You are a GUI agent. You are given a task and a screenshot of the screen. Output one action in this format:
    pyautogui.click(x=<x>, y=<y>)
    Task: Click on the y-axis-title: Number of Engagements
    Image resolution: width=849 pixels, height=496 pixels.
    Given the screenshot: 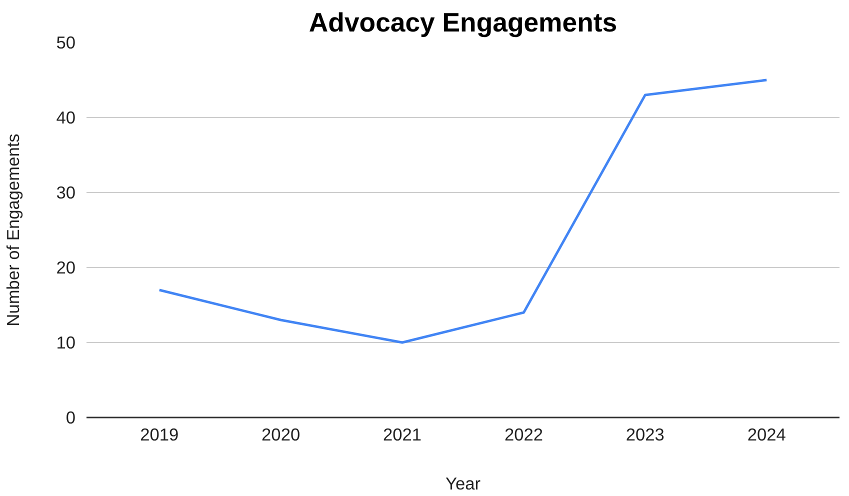 What is the action you would take?
    pyautogui.click(x=13, y=229)
    